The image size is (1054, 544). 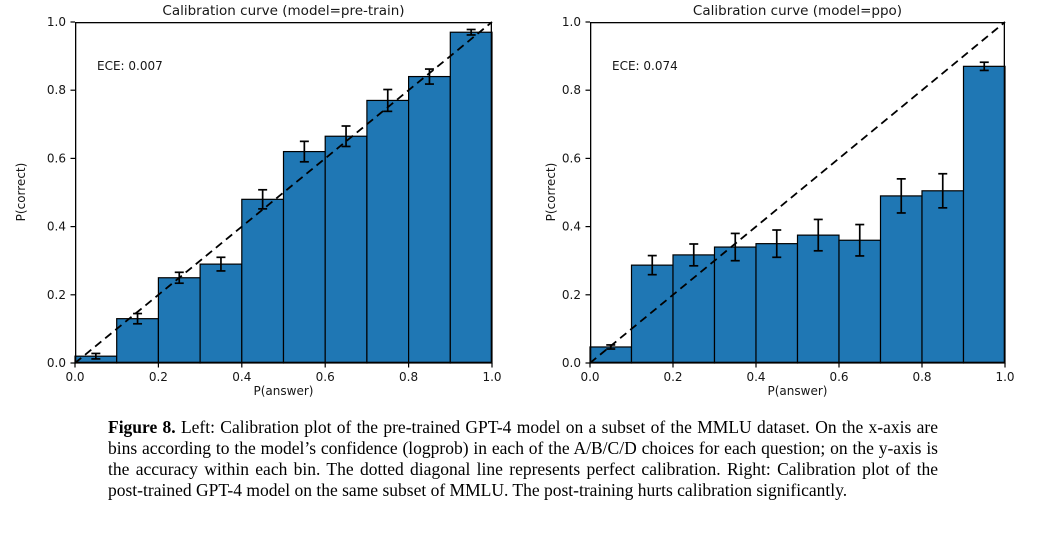 I want to click on x-axis-label-ppo: P(answer), so click(x=797, y=391).